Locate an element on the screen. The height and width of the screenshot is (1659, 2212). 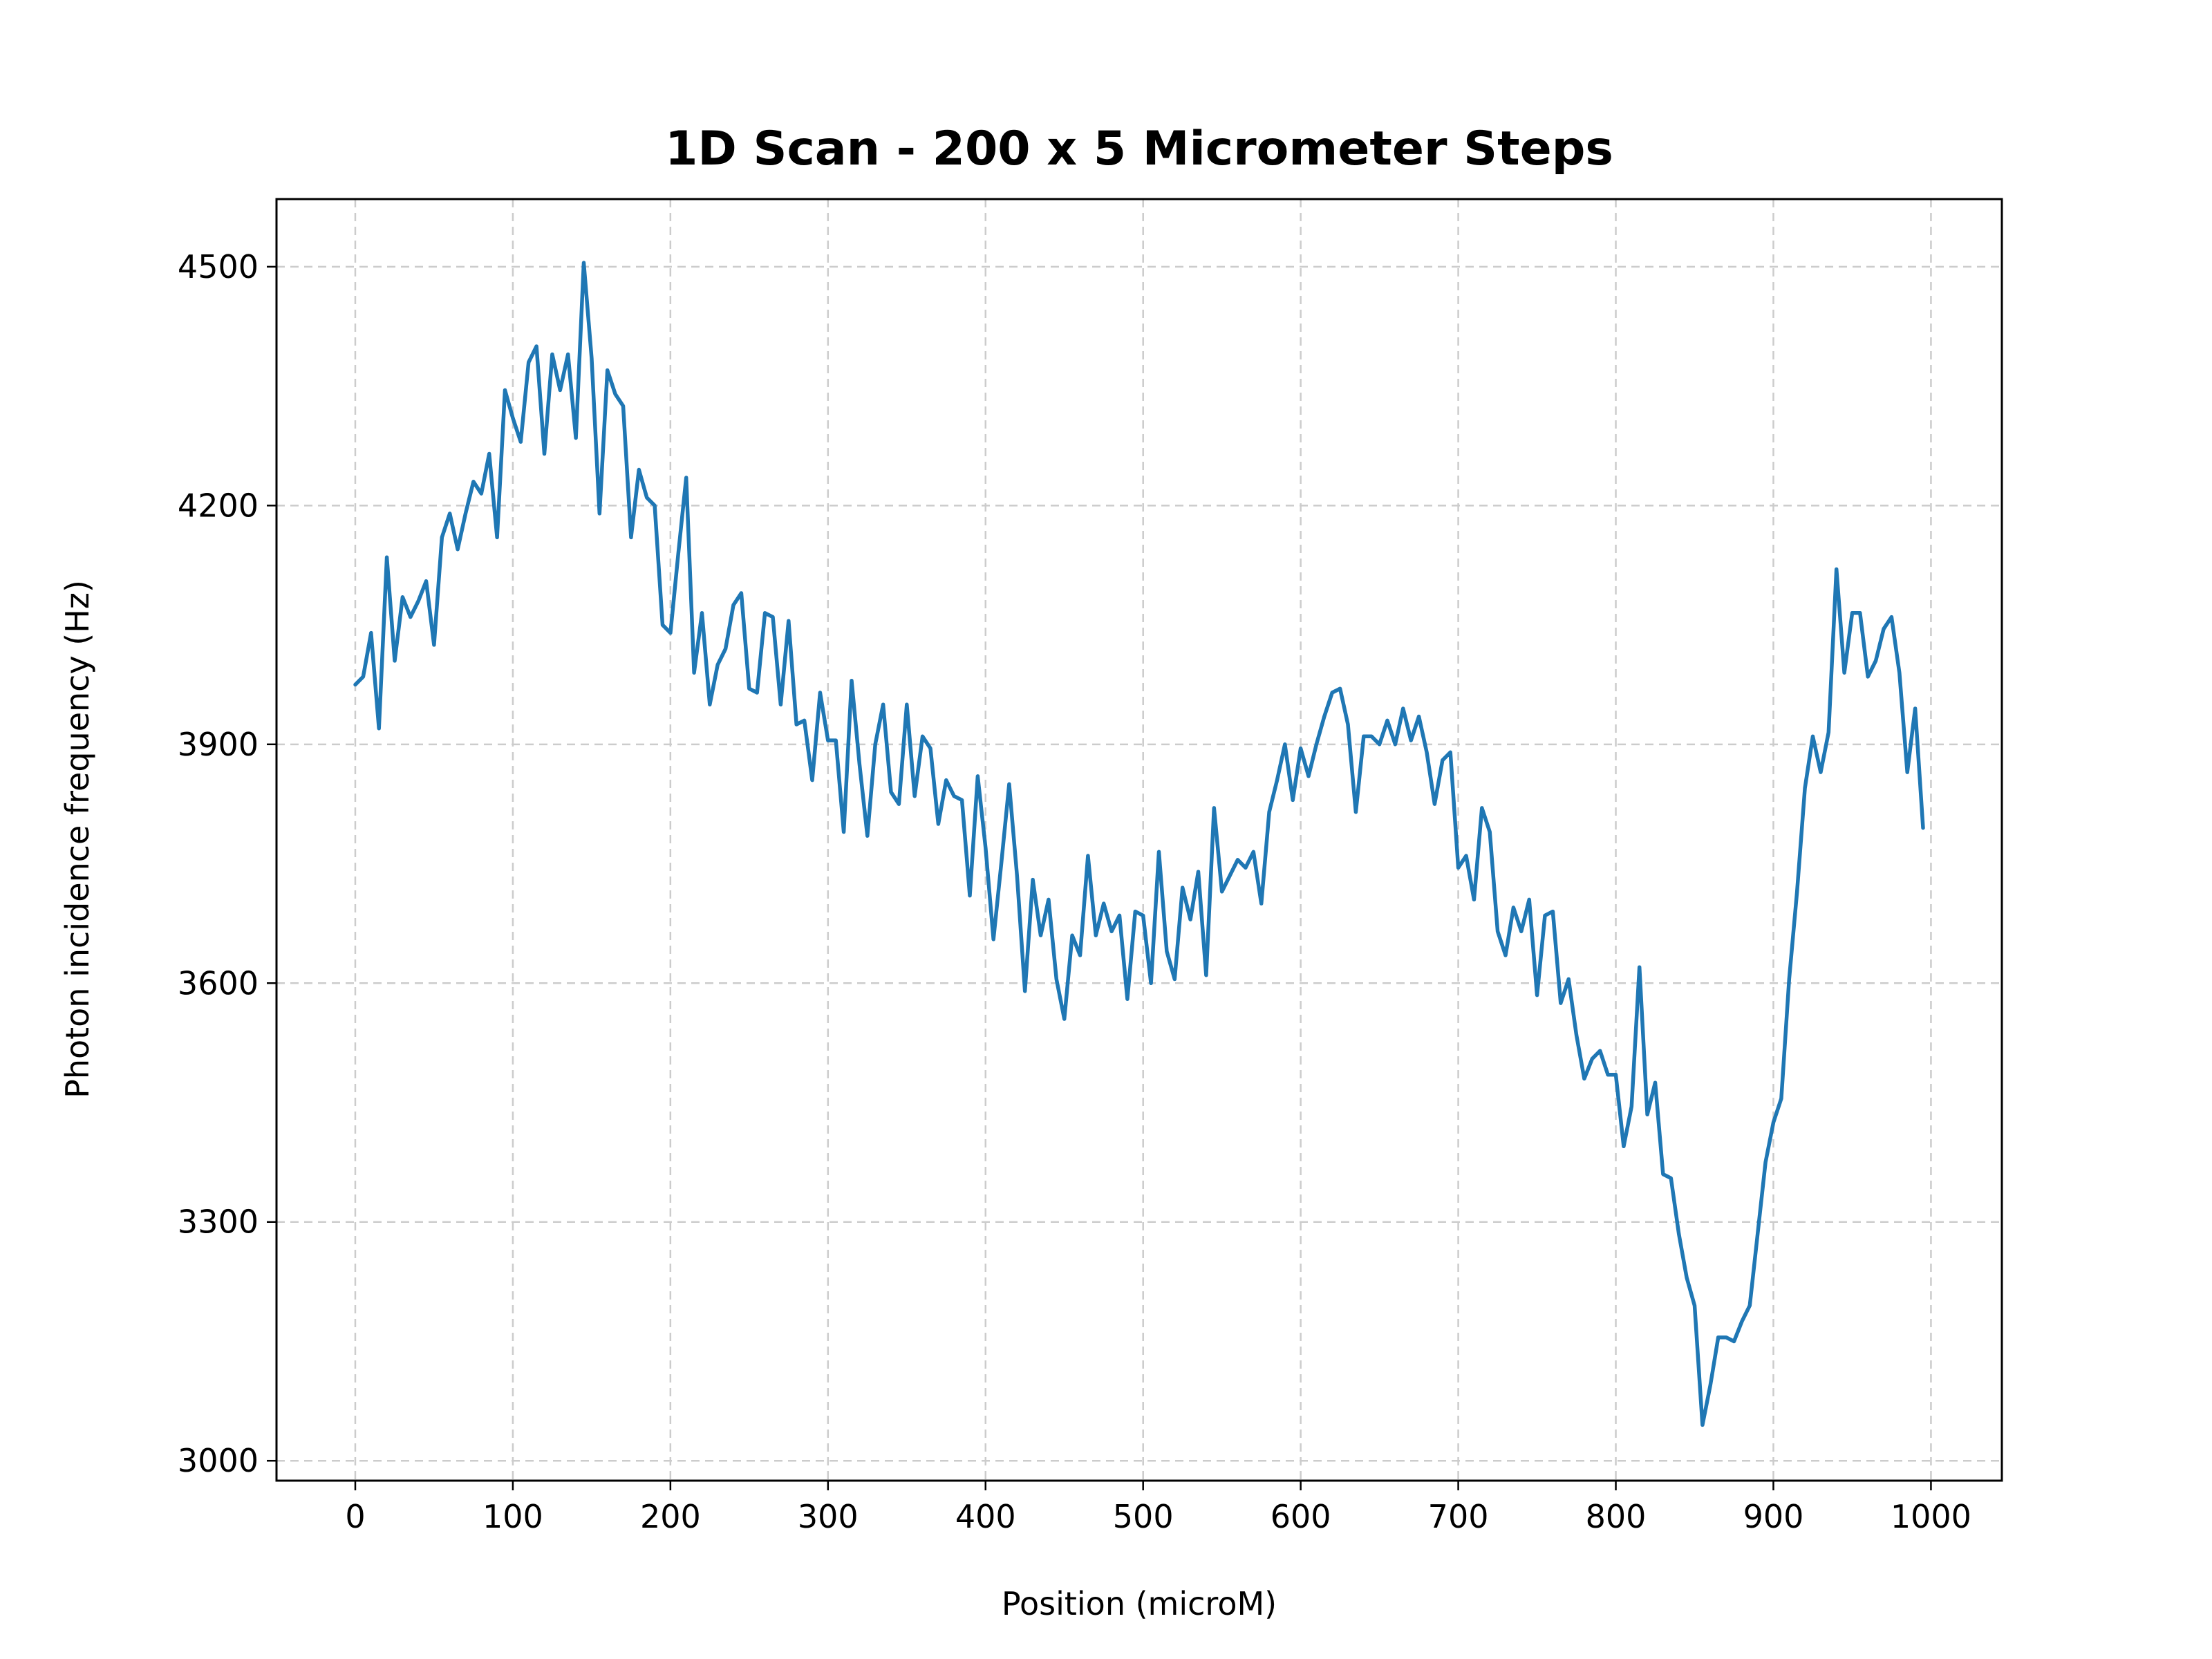
x-axis-ticks: 0 100 200 300 400 500 600 700 800 900 1000 is located at coordinates (1158, 1508).